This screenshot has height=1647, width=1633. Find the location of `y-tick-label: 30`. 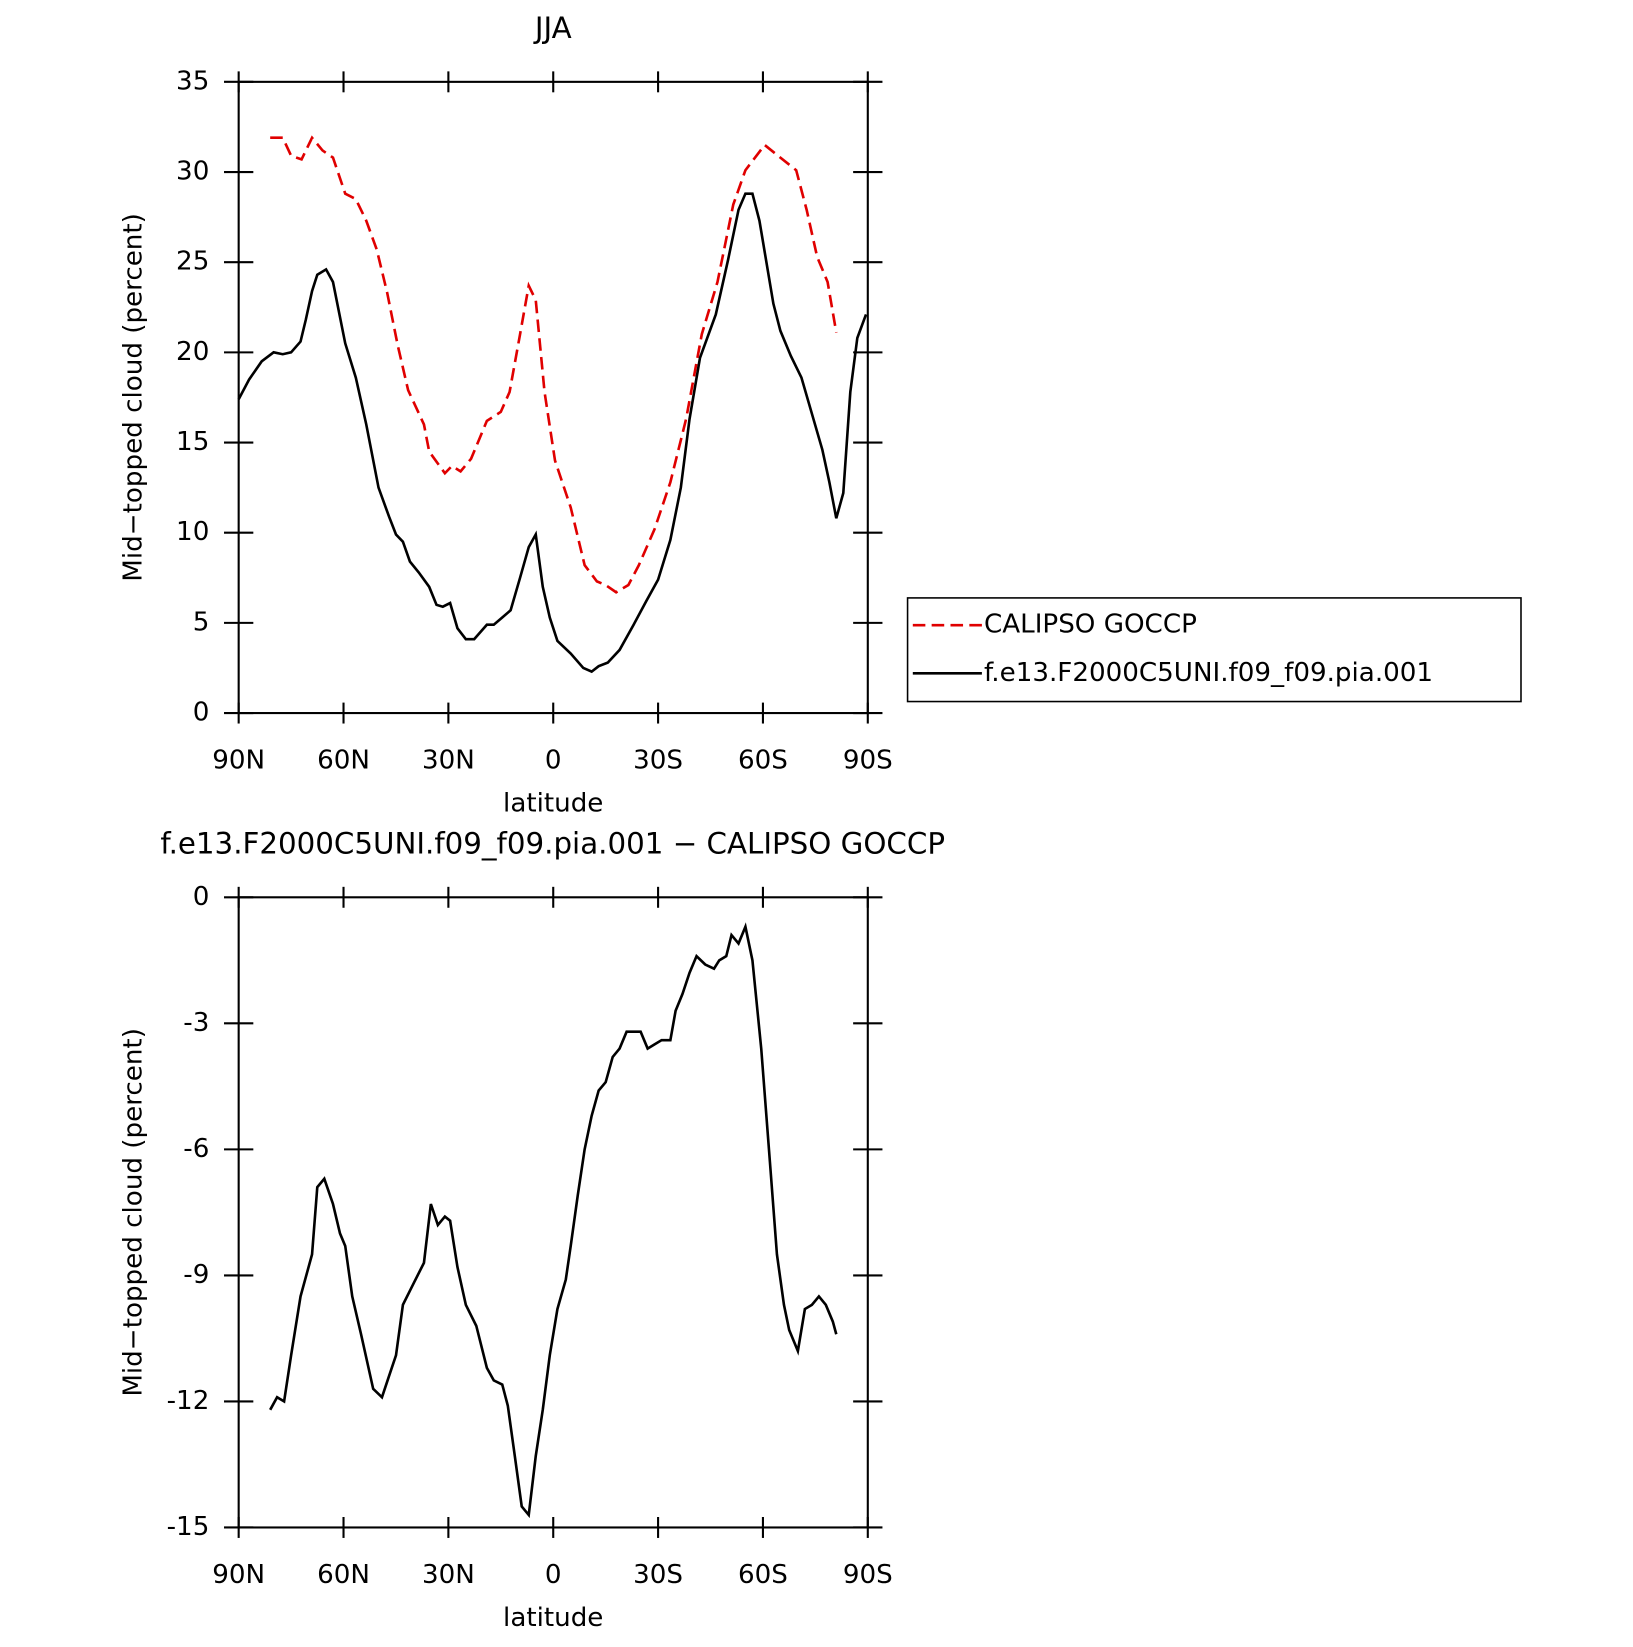

y-tick-label: 30 is located at coordinates (192, 172).